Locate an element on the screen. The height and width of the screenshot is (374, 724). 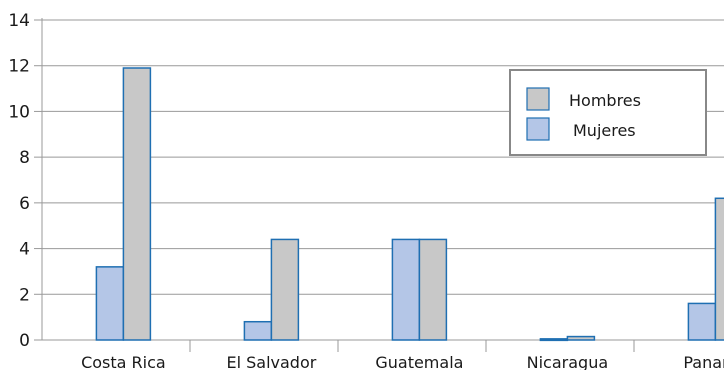
y-tick-label: 8 is located at coordinates (24, 158).